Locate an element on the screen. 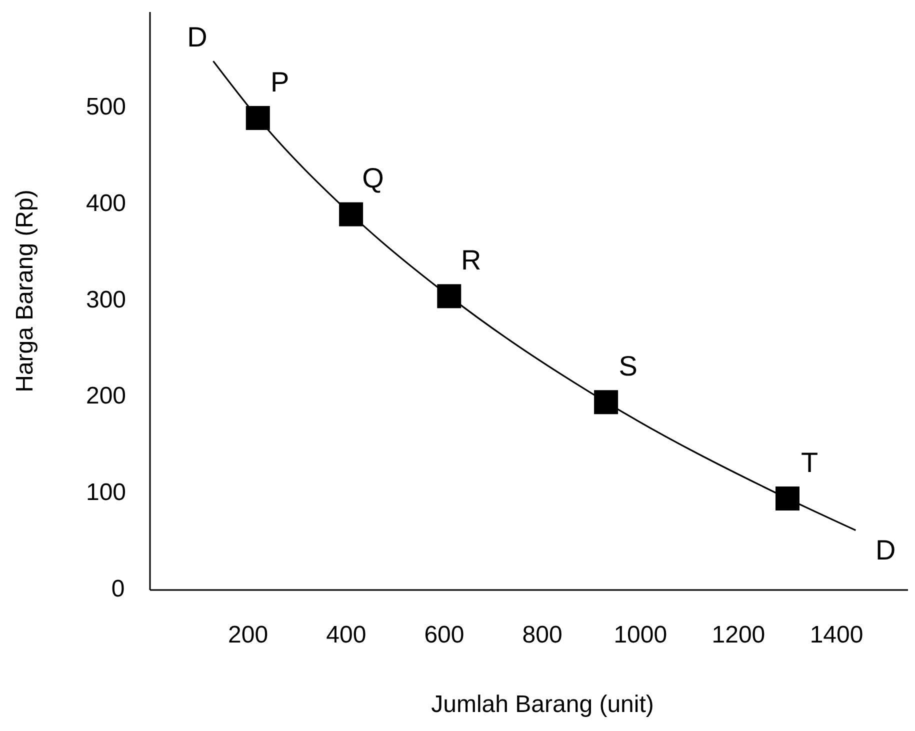 Image resolution: width=915 pixels, height=731 pixels. annotation: Q is located at coordinates (373, 178).